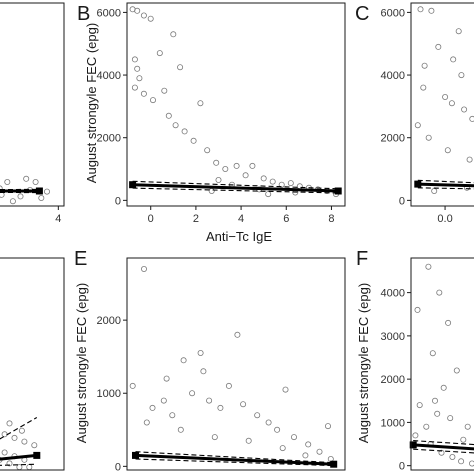 The width and height of the screenshot is (474, 474). I want to click on panel-c-fit, so click(444, 184).